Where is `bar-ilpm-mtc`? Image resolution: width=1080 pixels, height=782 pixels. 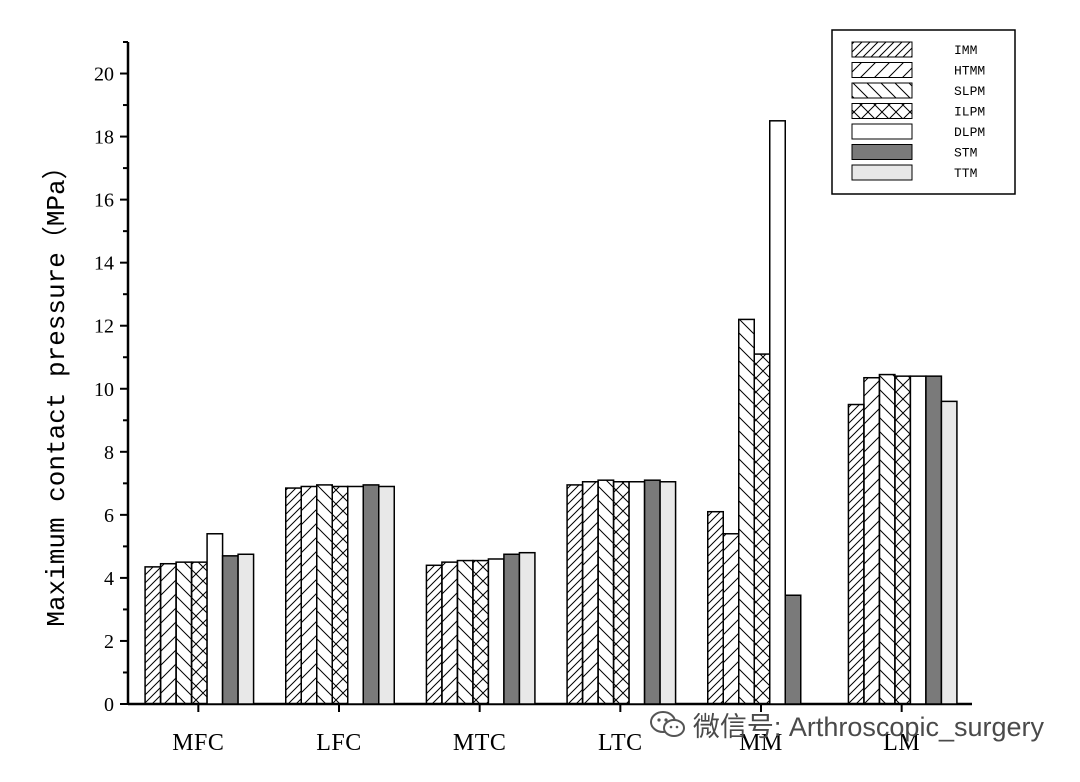 bar-ilpm-mtc is located at coordinates (481, 632).